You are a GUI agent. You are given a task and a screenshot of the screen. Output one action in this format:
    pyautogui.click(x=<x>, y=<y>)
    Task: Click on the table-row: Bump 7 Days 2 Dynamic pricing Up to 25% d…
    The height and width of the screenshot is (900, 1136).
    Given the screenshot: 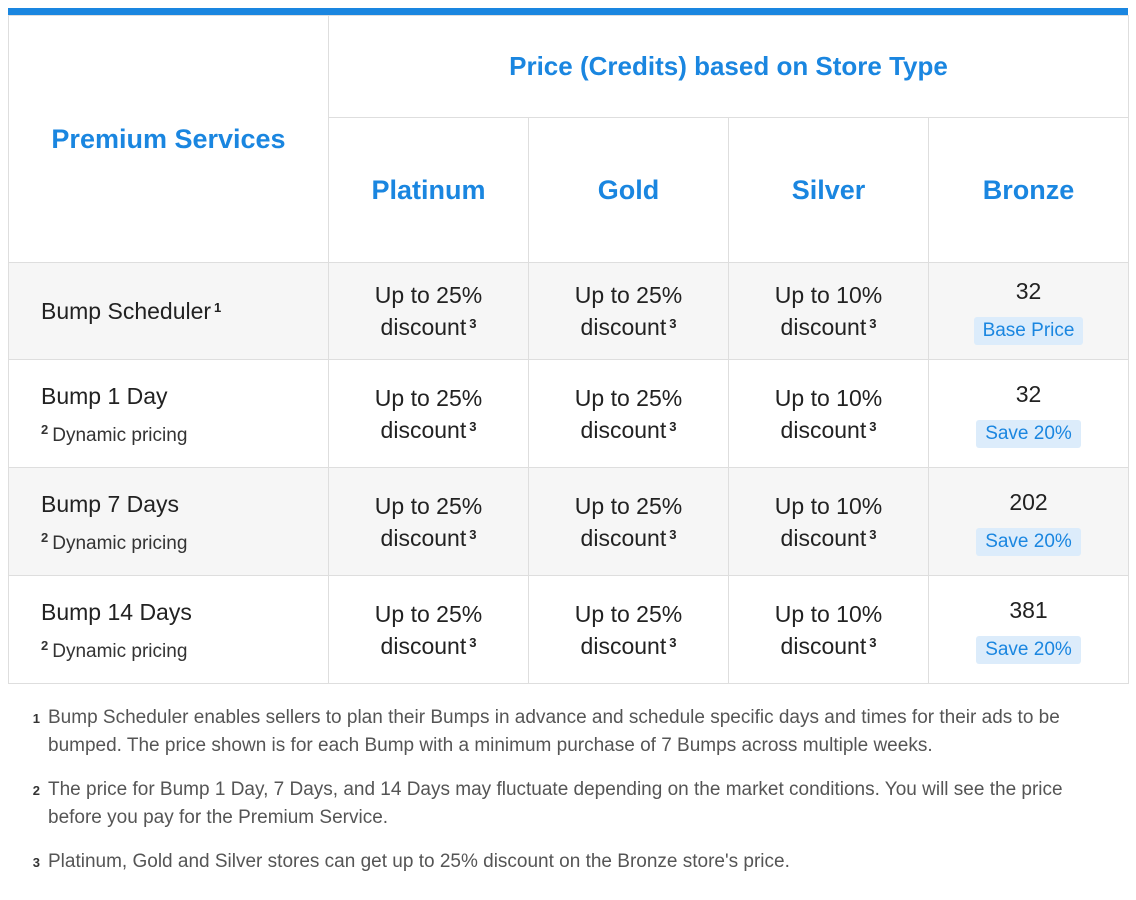 What is the action you would take?
    pyautogui.click(x=568, y=521)
    